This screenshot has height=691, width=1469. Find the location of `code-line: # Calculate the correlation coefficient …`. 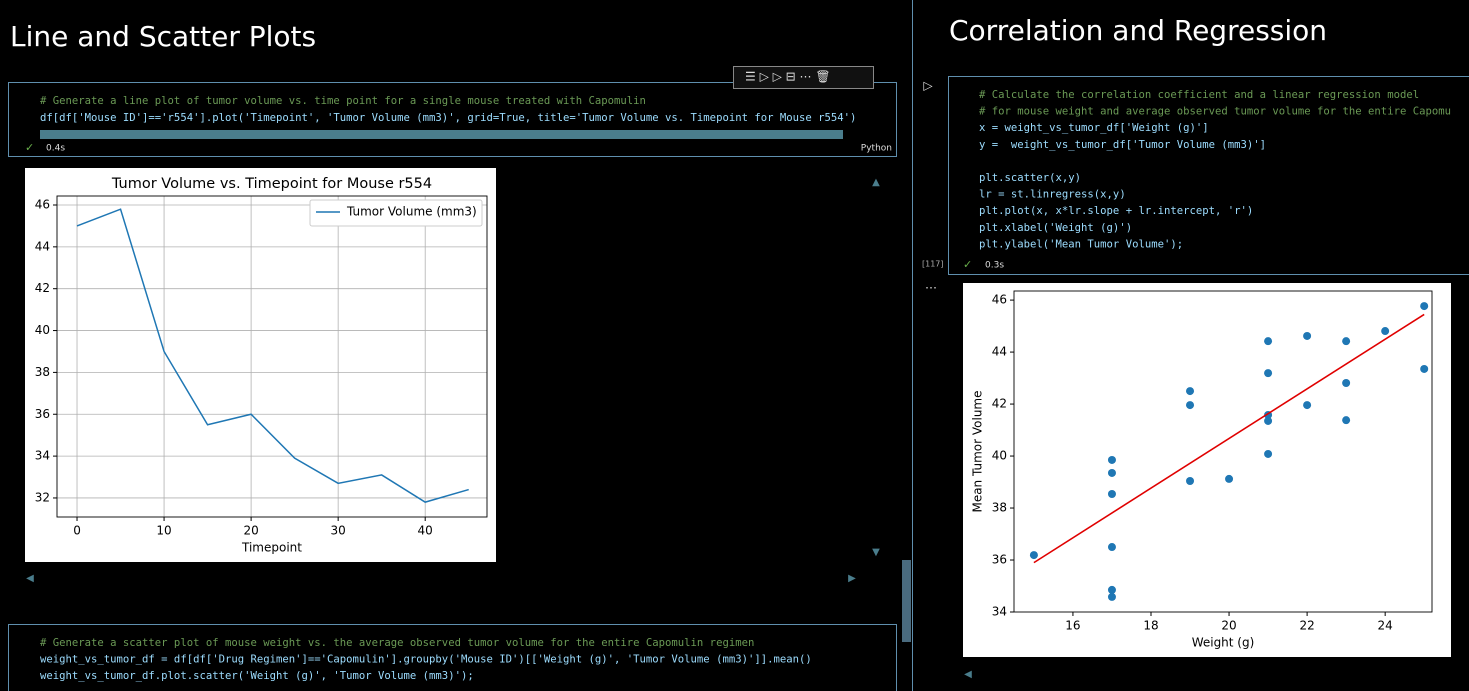

code-line: # Calculate the correlation coefficient … is located at coordinates (1199, 95).